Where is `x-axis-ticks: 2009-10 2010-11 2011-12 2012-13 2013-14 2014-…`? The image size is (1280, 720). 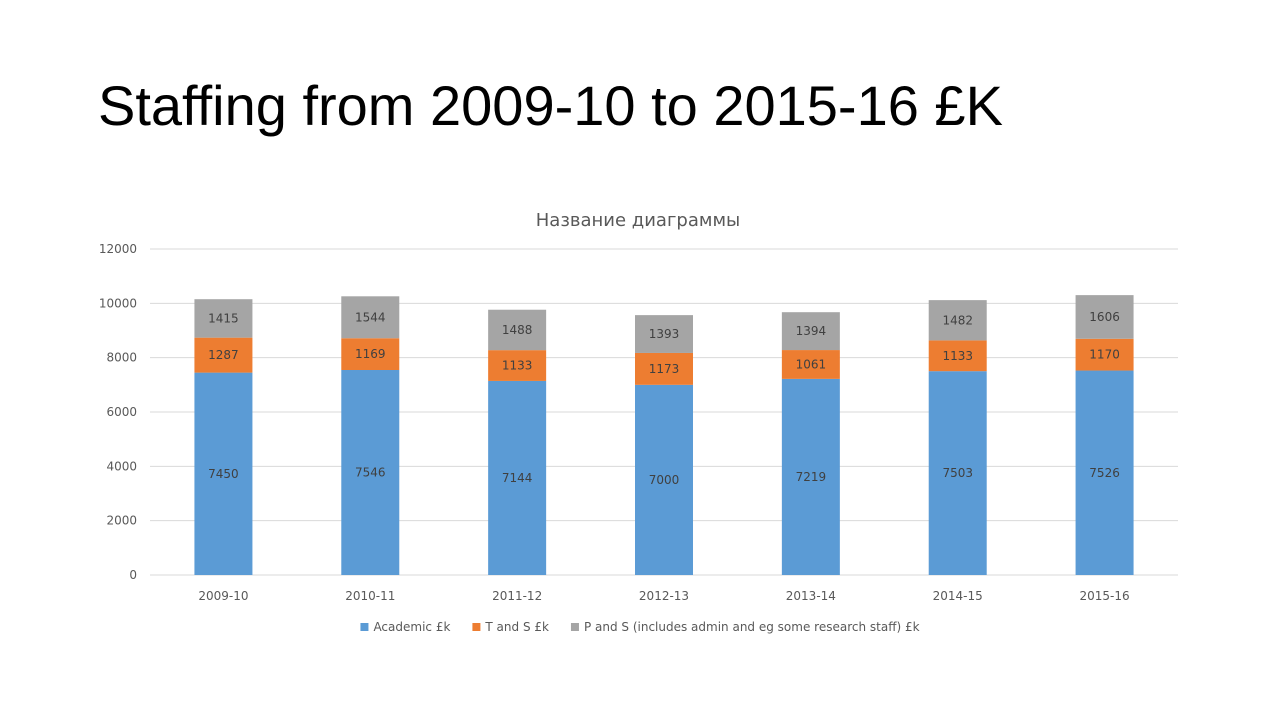
x-axis-ticks: 2009-10 2010-11 2011-12 2012-13 2013-14 2014-… is located at coordinates (663, 596).